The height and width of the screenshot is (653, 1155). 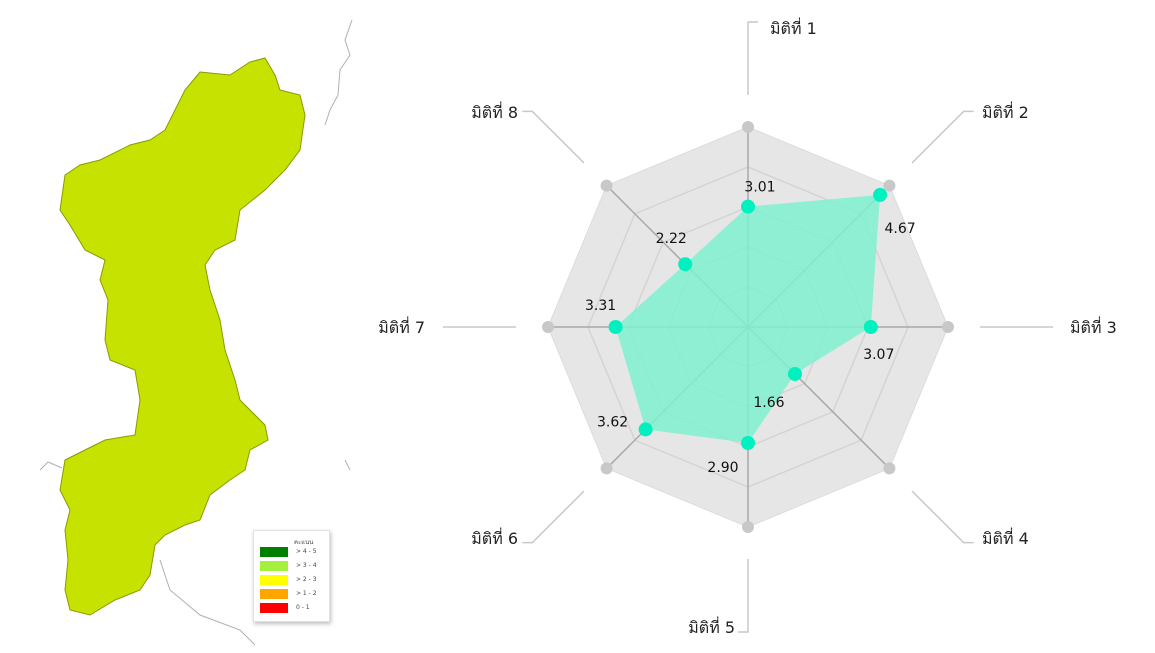 What do you see at coordinates (768, 403) in the screenshot?
I see `radar-value-label: 1.66` at bounding box center [768, 403].